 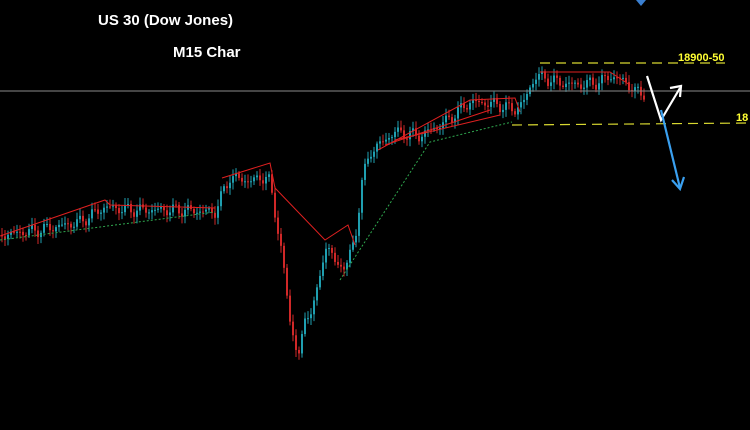 What do you see at coordinates (641, 3) in the screenshot?
I see `marker` at bounding box center [641, 3].